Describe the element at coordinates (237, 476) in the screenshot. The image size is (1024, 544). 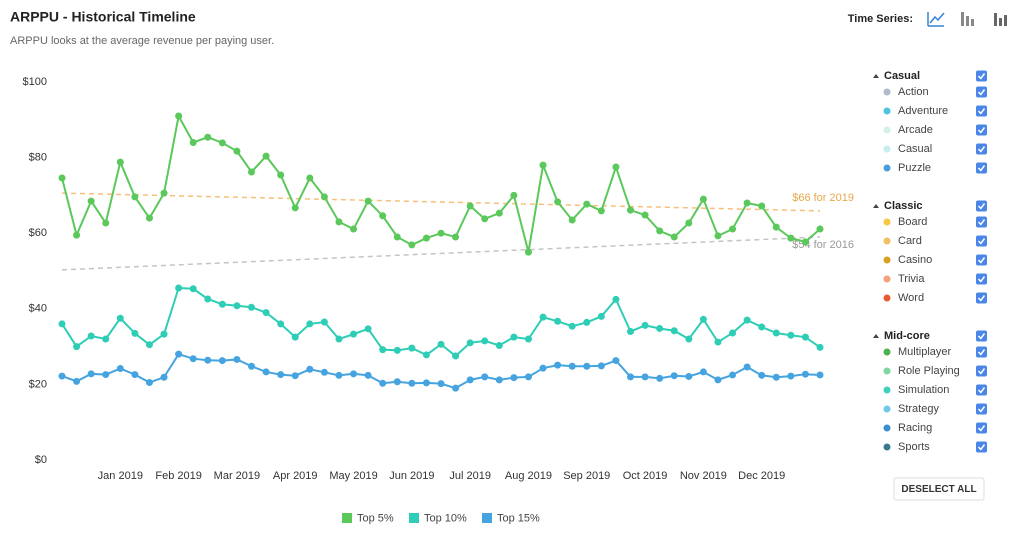
I see `x-tick-label: Mar 2019` at that location.